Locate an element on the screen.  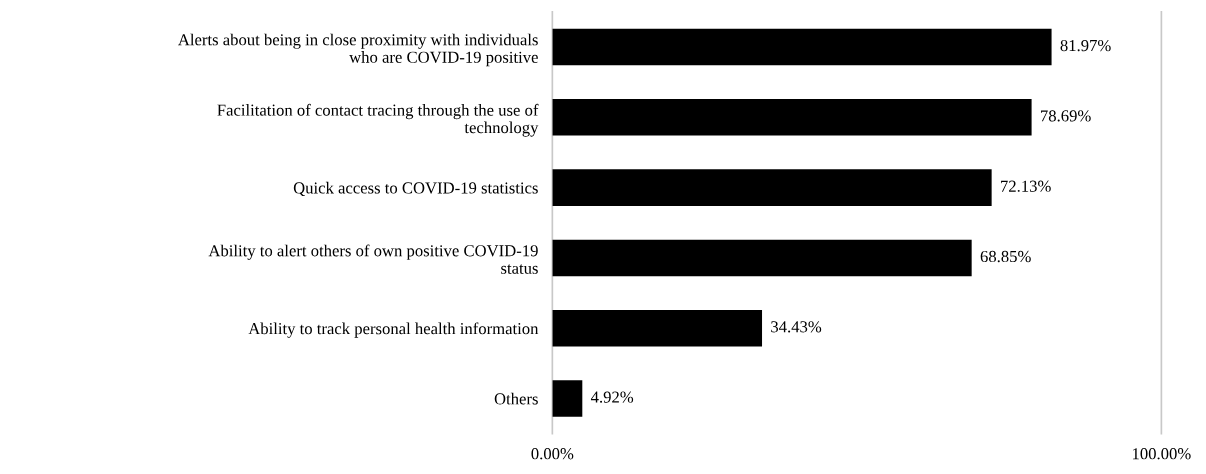
y-tick-label: Others is located at coordinates (516, 398).